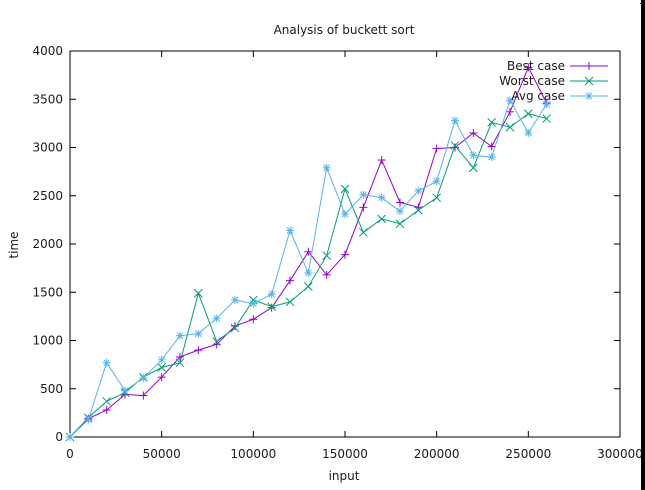 This screenshot has width=645, height=490. Describe the element at coordinates (344, 30) in the screenshot. I see `chart-title: Analysis of buckett sort` at that location.